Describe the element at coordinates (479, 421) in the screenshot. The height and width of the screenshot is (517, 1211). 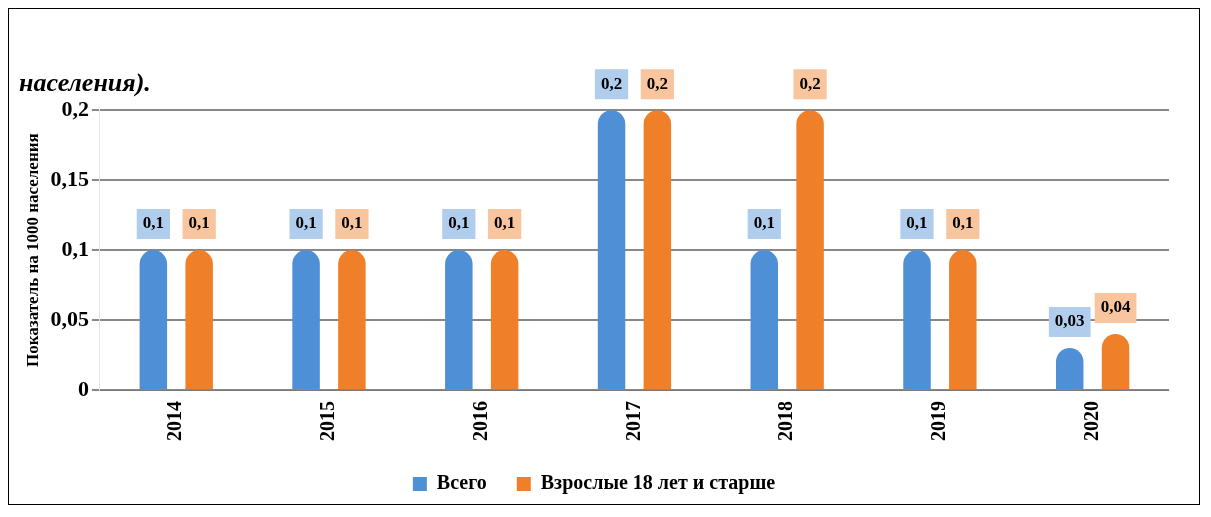
I see `x-tick-label: 2016` at that location.